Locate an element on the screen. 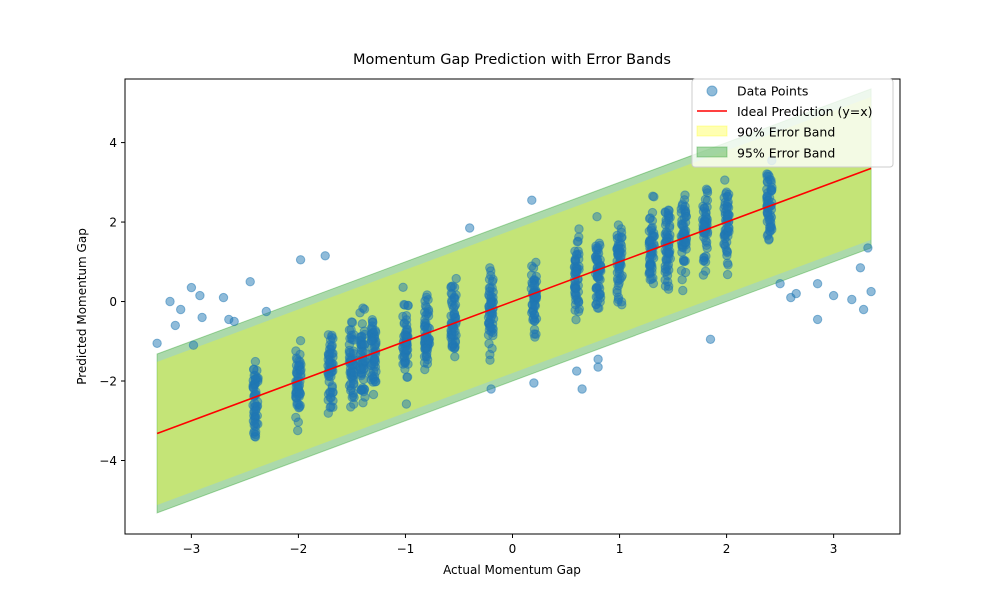 This screenshot has width=1000, height=600. chart-title: Momentum Gap Prediction with Error Bands is located at coordinates (512, 60).